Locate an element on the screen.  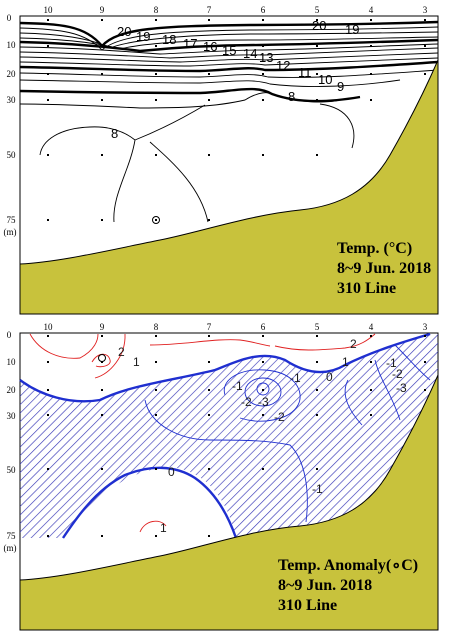
contour-label: 14 is located at coordinates (250, 53).